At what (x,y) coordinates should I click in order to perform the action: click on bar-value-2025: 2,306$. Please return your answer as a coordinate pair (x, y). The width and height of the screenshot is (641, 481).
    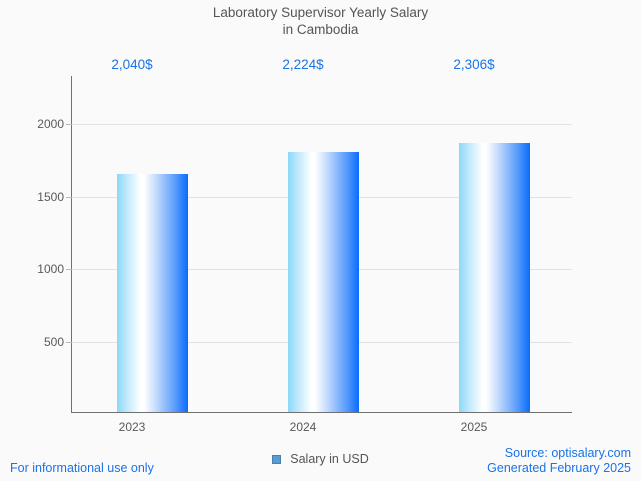
    Looking at the image, I should click on (474, 64).